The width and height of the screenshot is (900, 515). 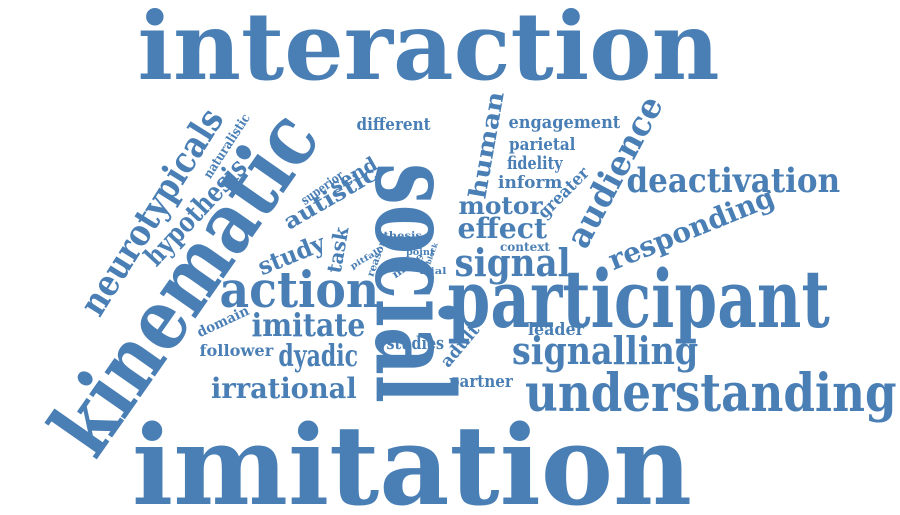 I want to click on word-follower: follower, so click(x=236, y=350).